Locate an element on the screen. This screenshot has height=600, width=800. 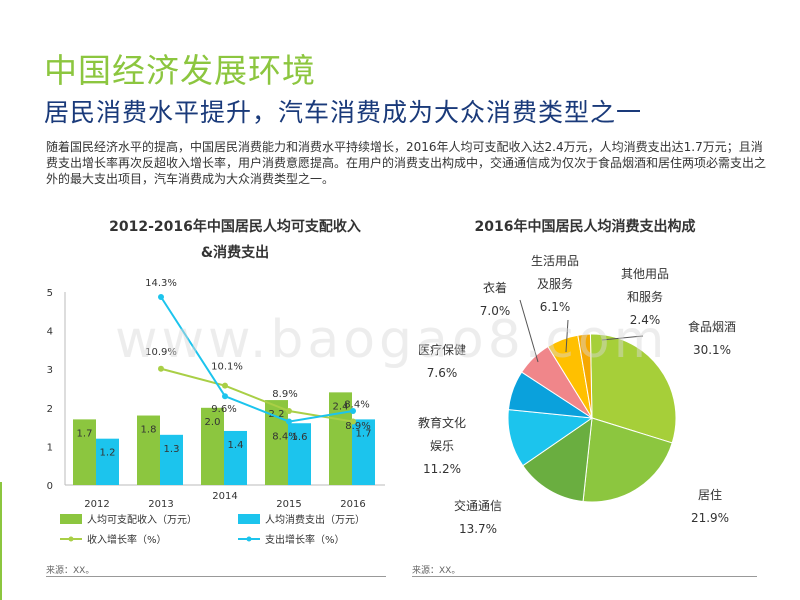
bar-data-label: 2.4 is located at coordinates (341, 406).